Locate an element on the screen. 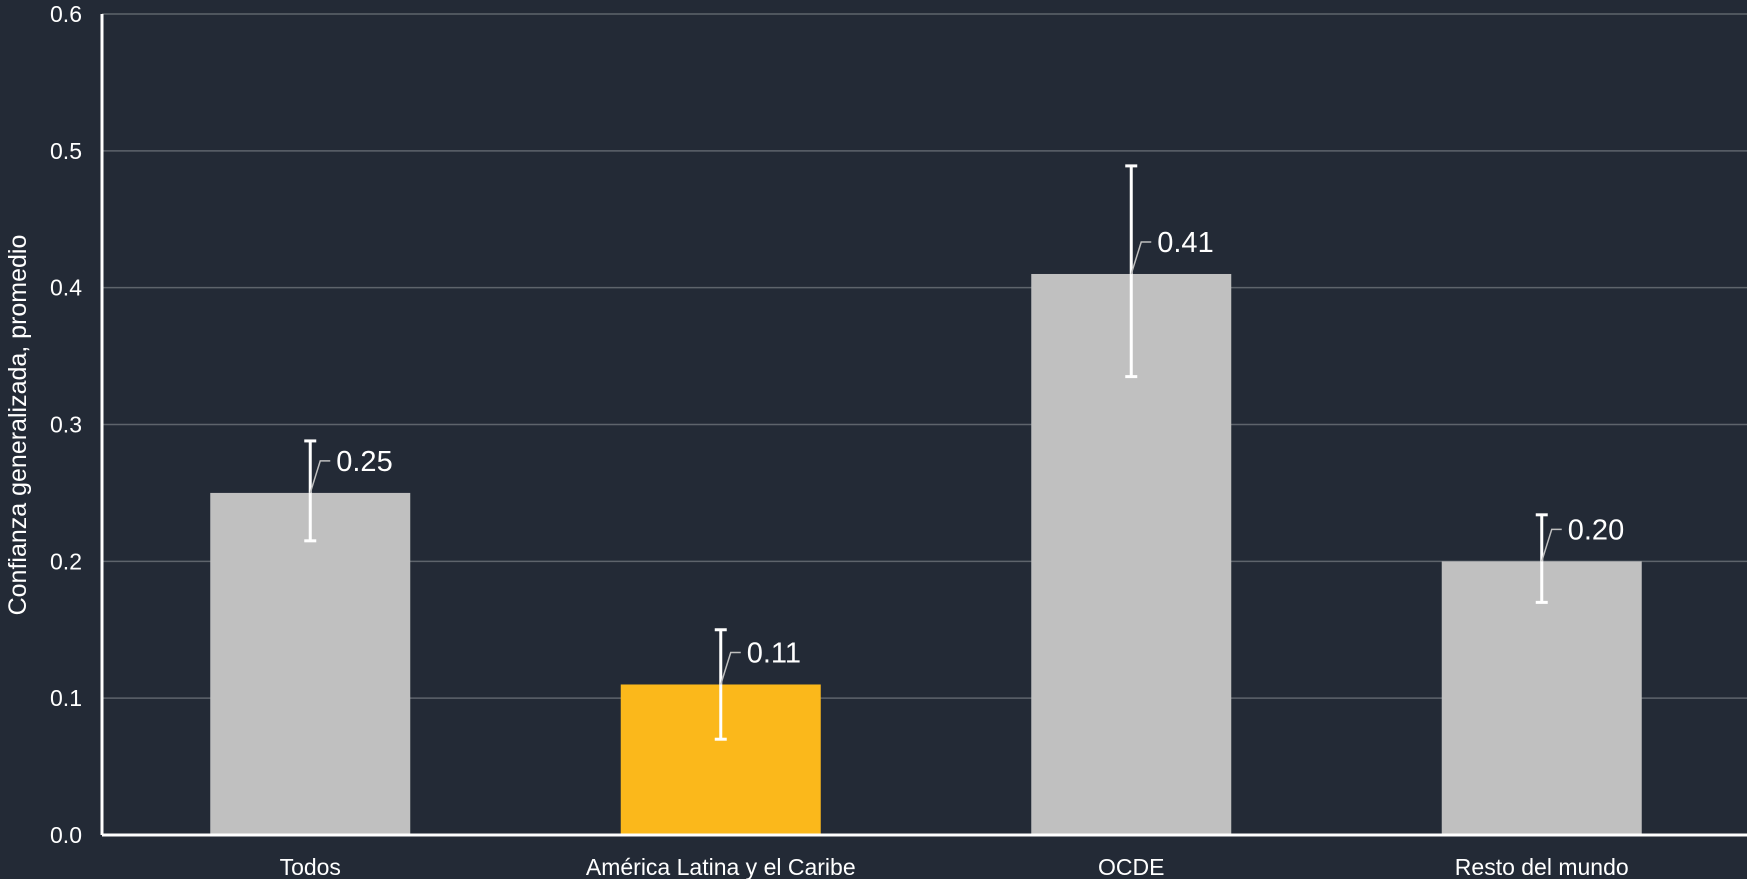  y-tick-label: 0.1 is located at coordinates (66, 698).